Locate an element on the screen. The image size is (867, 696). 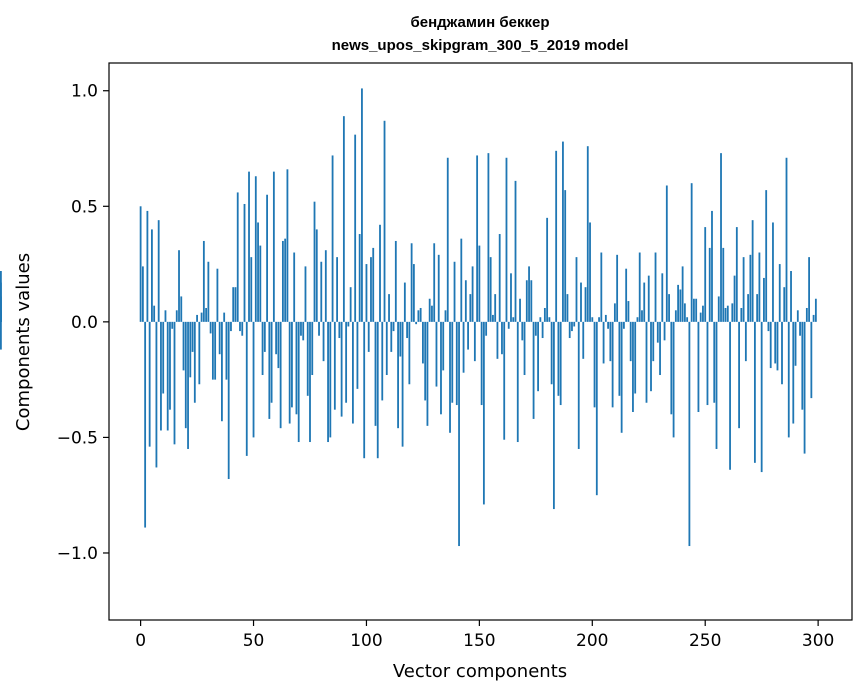
y-tick-label: −1.0 is located at coordinates (77, 554).